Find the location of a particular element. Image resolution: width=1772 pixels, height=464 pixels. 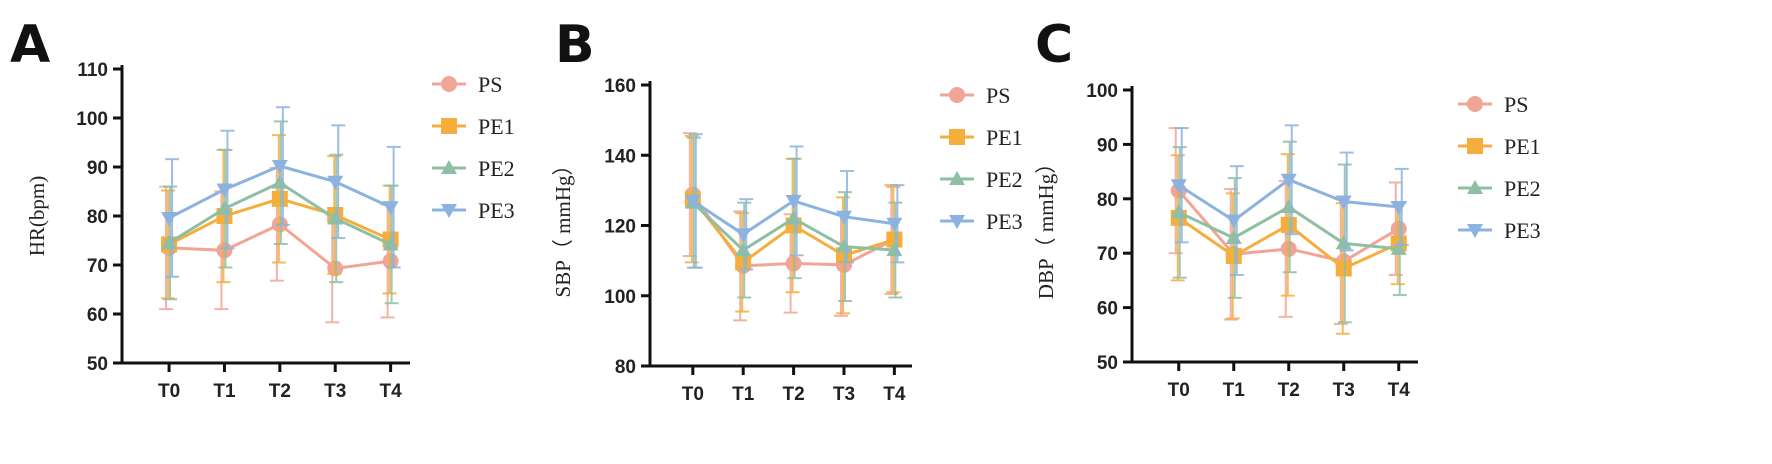

y-tick-label: 140 is located at coordinates (620, 156).